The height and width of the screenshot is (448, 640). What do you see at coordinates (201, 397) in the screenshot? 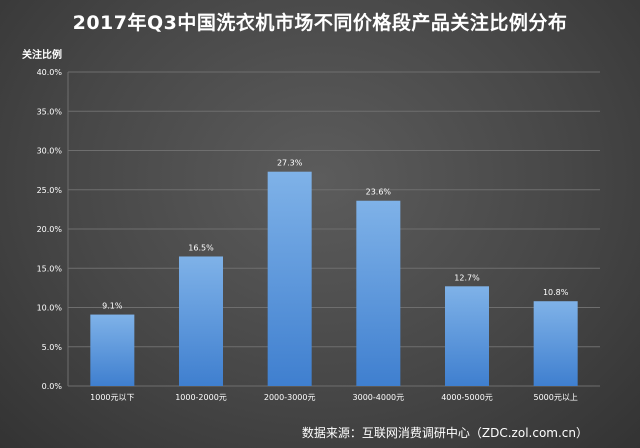
I see `x-tick-label: 1000-2000元` at bounding box center [201, 397].